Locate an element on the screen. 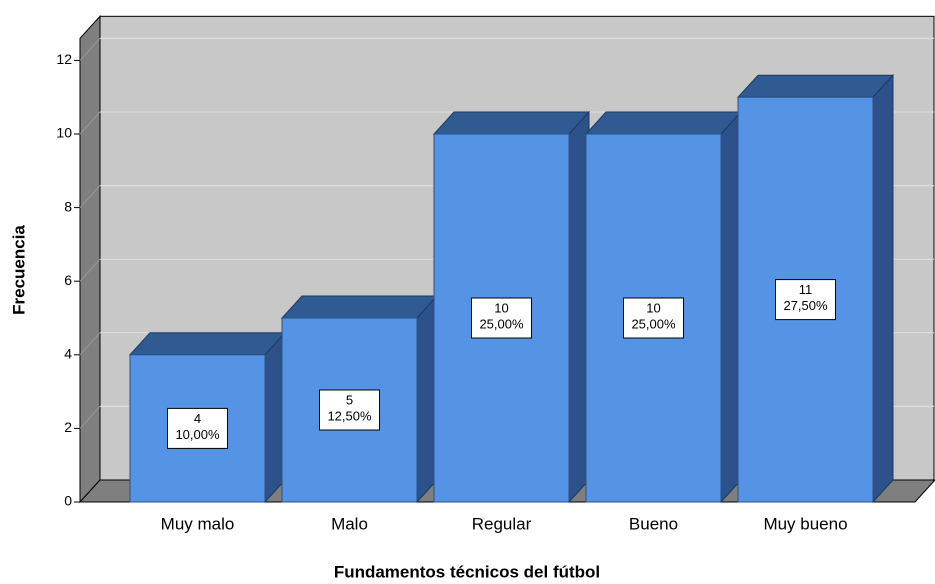 The height and width of the screenshot is (584, 935). y-tick-label: 2 is located at coordinates (68, 427).